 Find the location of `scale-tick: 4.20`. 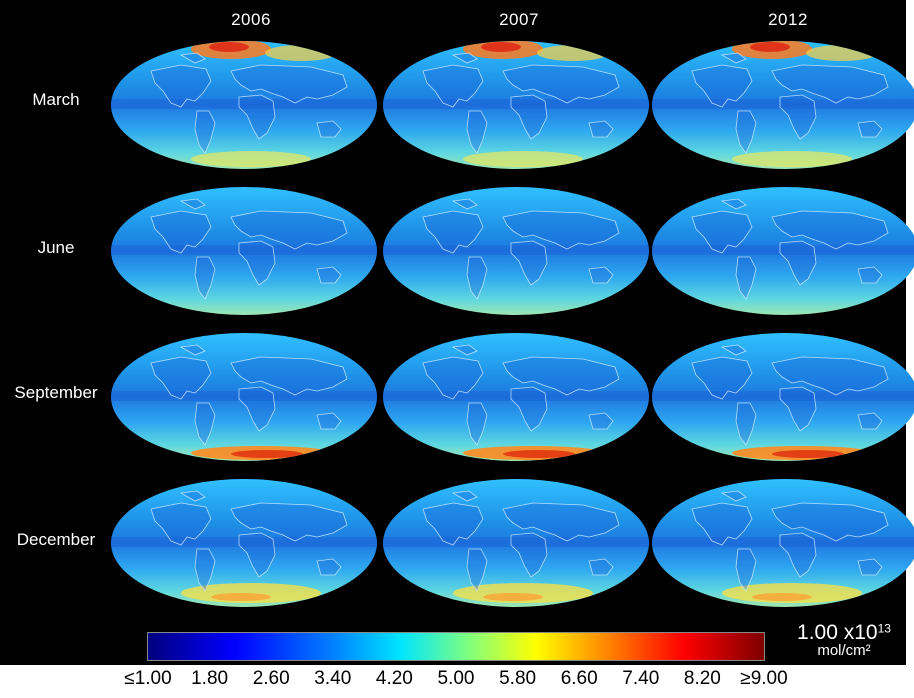

scale-tick: 4.20 is located at coordinates (394, 678).